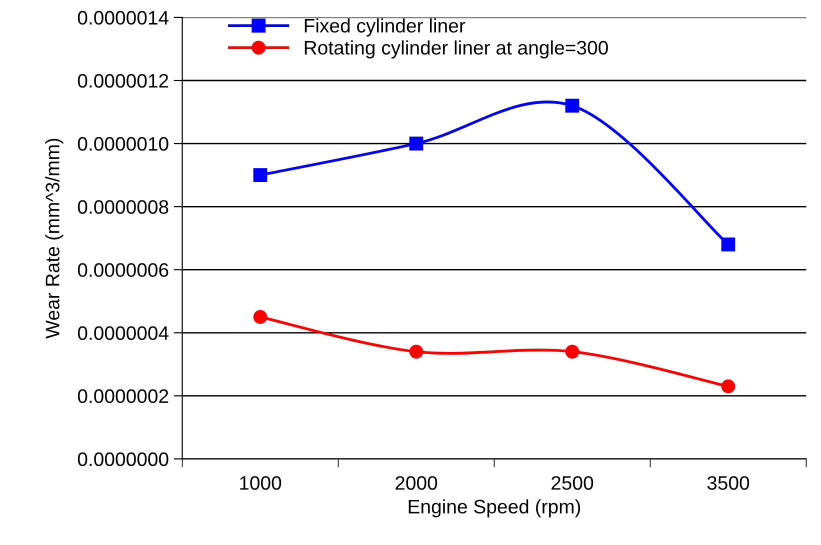 This screenshot has height=545, width=821. Describe the element at coordinates (123, 207) in the screenshot. I see `y-tick-label: 0.0000008` at that location.